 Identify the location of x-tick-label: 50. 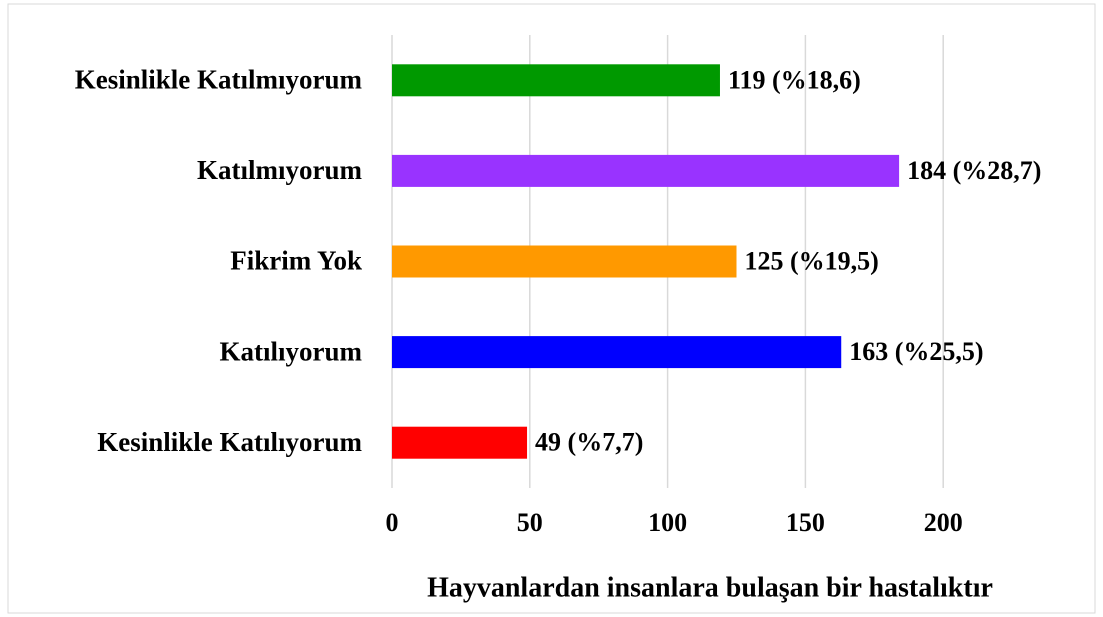
(530, 522).